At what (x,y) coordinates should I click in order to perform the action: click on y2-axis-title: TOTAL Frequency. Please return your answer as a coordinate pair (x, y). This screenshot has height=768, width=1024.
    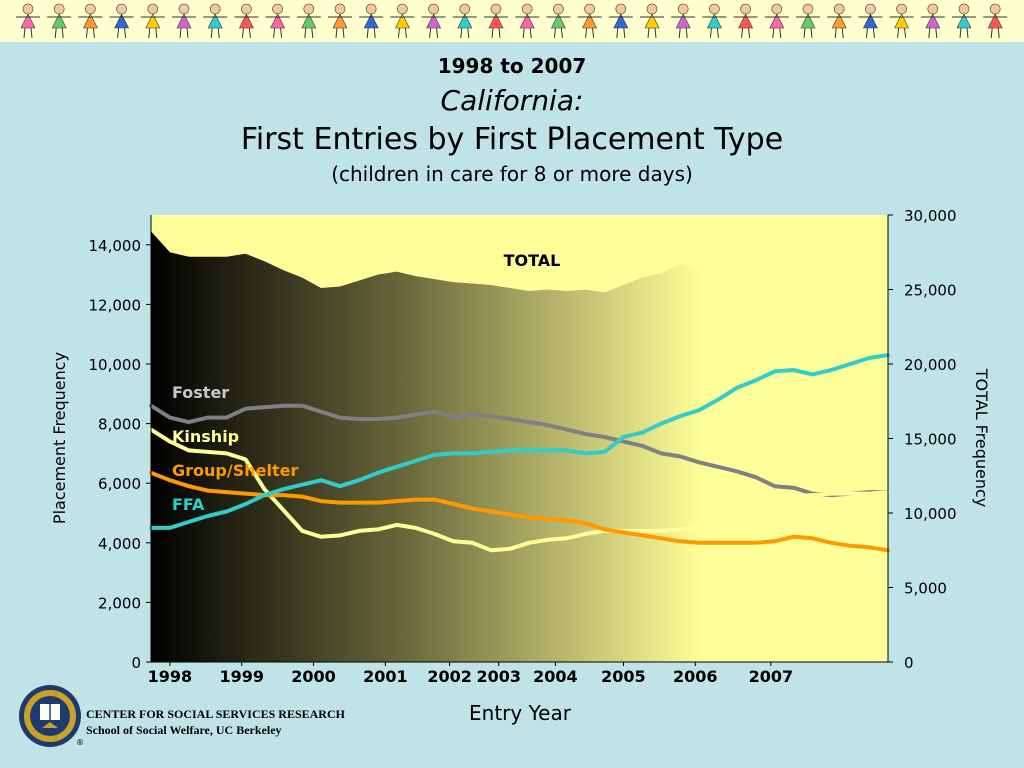
    Looking at the image, I should click on (981, 438).